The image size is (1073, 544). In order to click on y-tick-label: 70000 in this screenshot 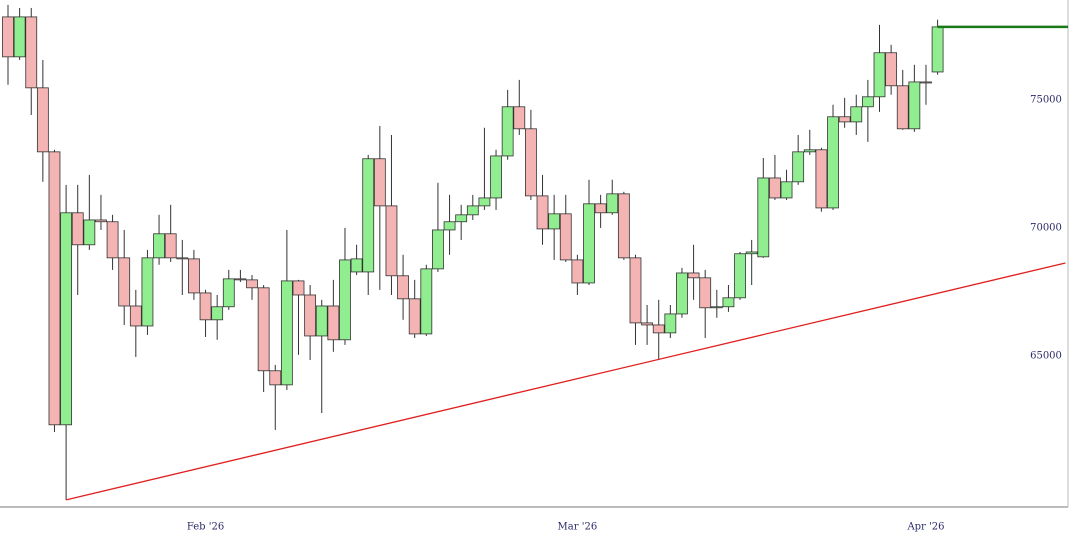, I will do `click(1046, 227)`.